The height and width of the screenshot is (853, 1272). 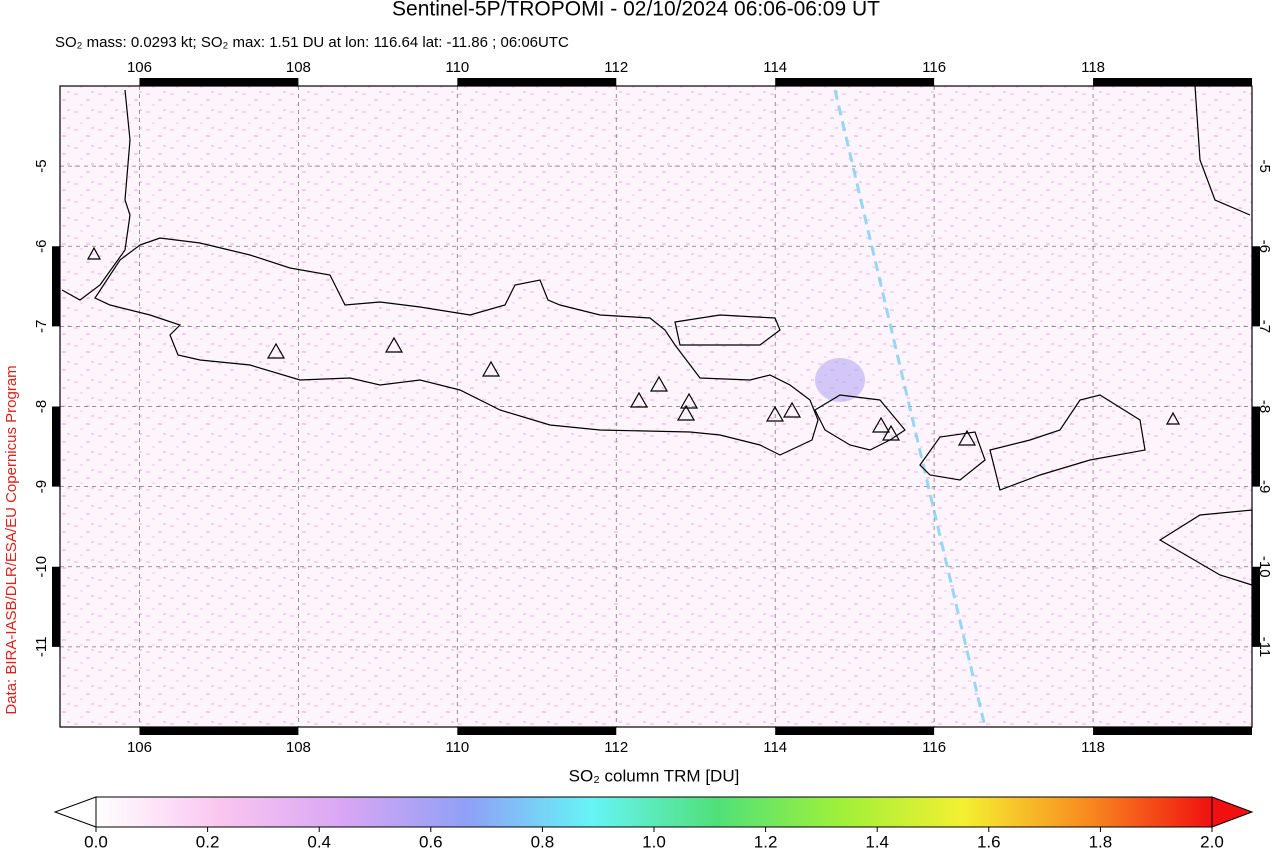 What do you see at coordinates (654, 812) in the screenshot?
I see `colorbar-ramp` at bounding box center [654, 812].